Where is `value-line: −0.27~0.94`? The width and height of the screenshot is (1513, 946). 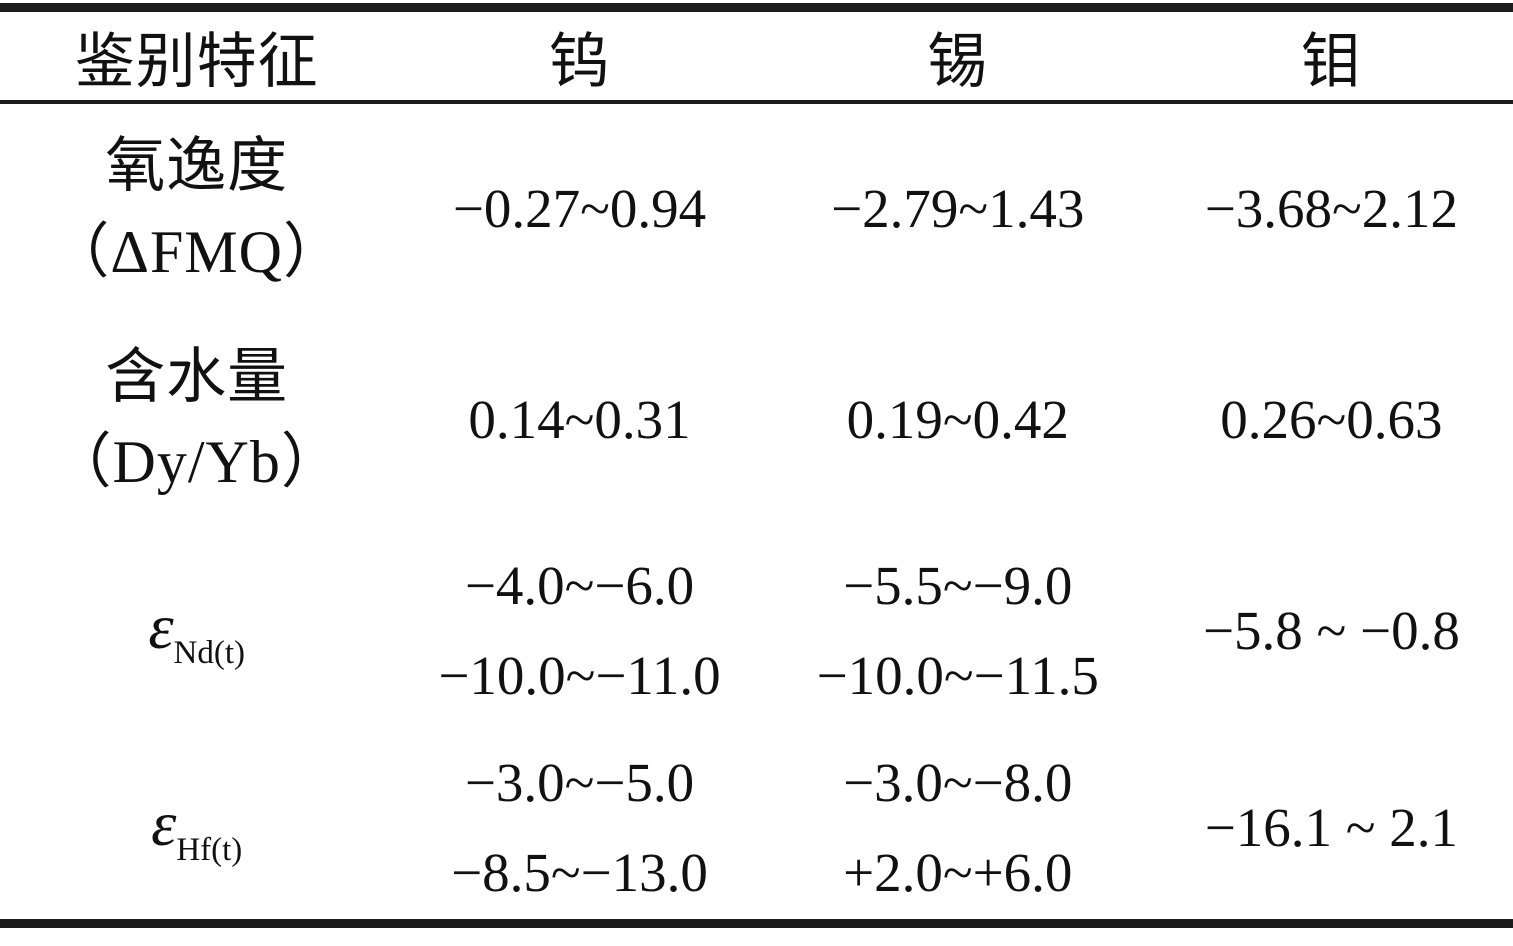
value-line: −0.27~0.94 is located at coordinates (579, 209).